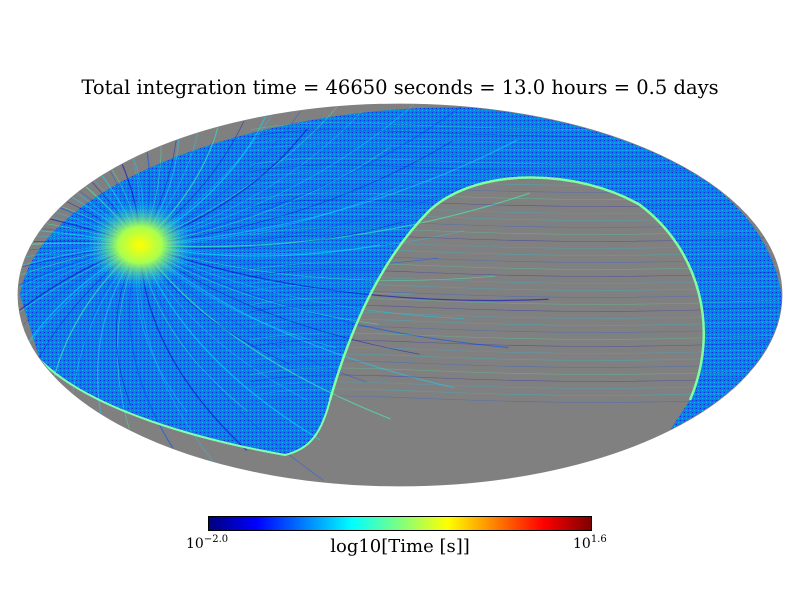 The width and height of the screenshot is (800, 600). Describe the element at coordinates (185, 408) in the screenshot. I see `lower-edge-highlight` at that location.